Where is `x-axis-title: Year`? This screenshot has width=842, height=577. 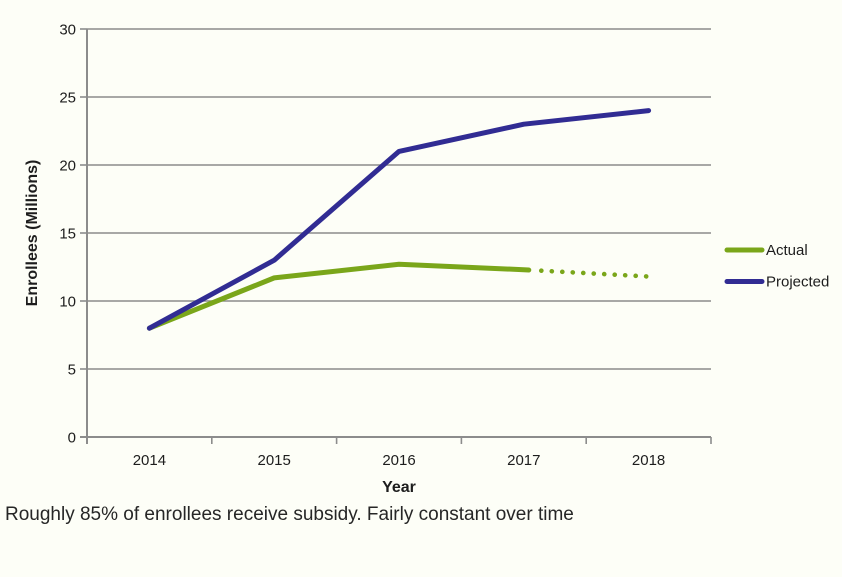 x-axis-title: Year is located at coordinates (399, 487).